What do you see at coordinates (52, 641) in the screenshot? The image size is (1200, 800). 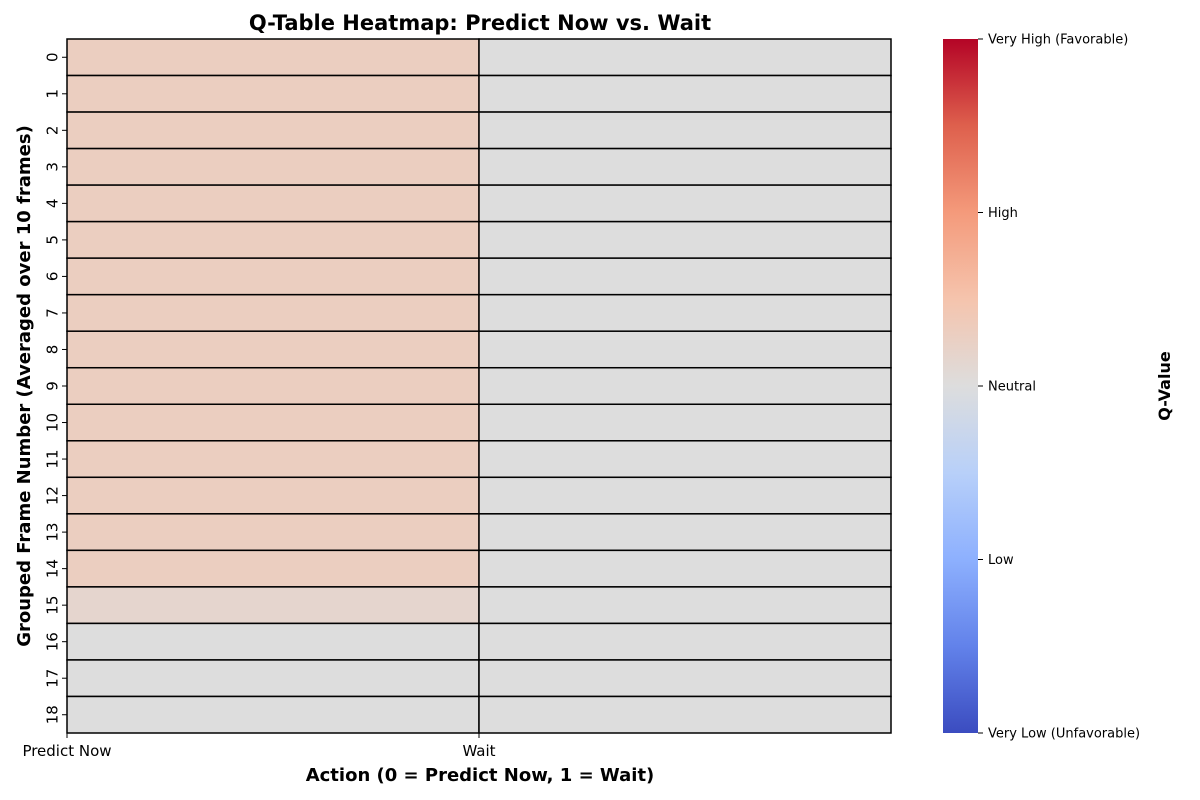 I see `y-tick-label: 16` at bounding box center [52, 641].